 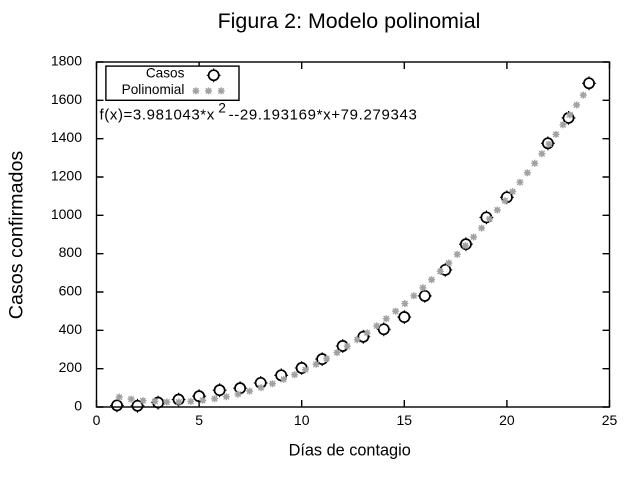 I want to click on svg-text: Polinomial, so click(x=153, y=89).